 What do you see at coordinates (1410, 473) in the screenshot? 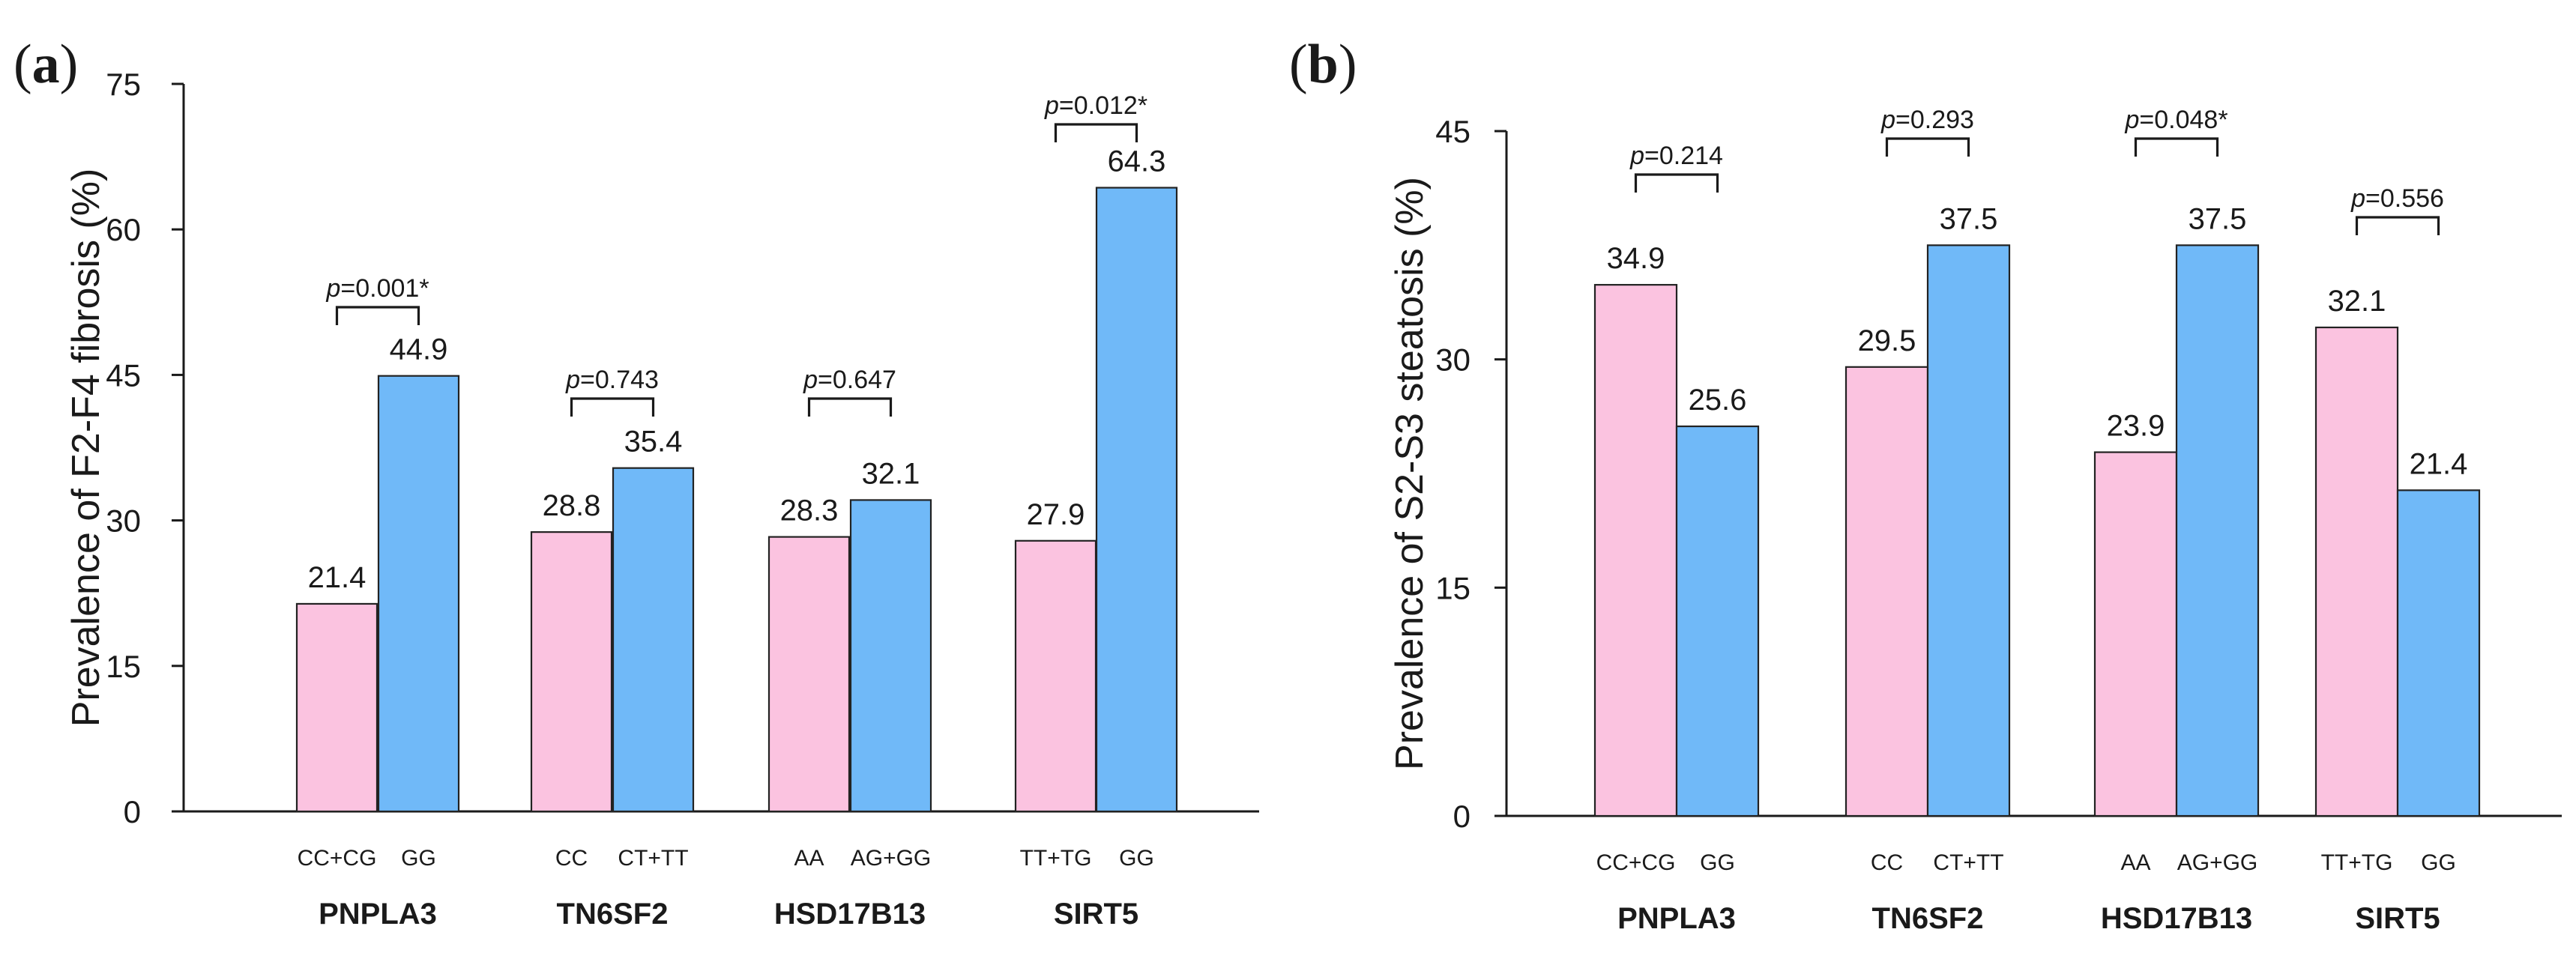
I see `y-axis-title: Prevalence of S2-S3 steatosis (%)` at bounding box center [1410, 473].